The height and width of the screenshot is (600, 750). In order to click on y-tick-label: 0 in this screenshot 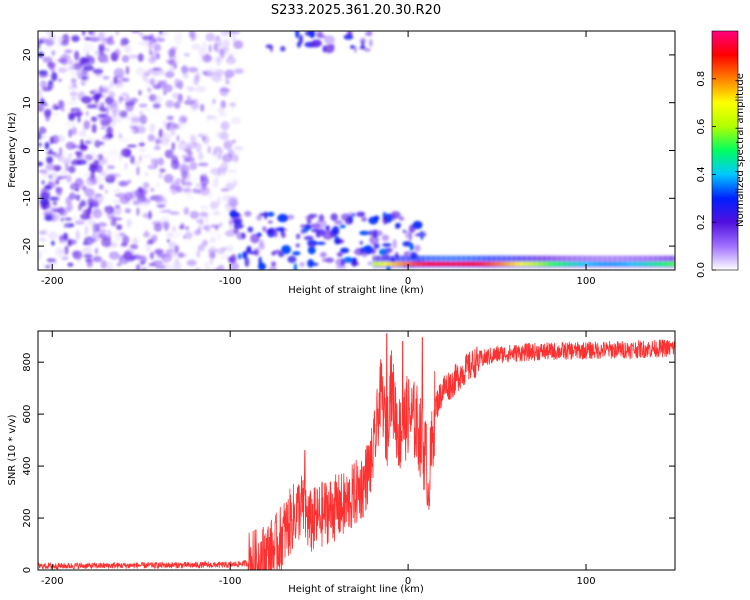, I will do `click(27, 570)`.